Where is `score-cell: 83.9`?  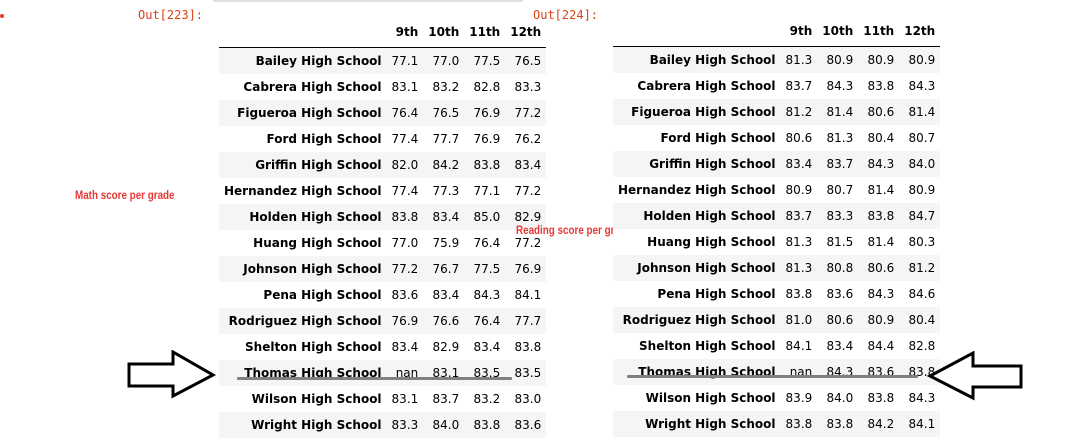
score-cell: 83.9 is located at coordinates (799, 398).